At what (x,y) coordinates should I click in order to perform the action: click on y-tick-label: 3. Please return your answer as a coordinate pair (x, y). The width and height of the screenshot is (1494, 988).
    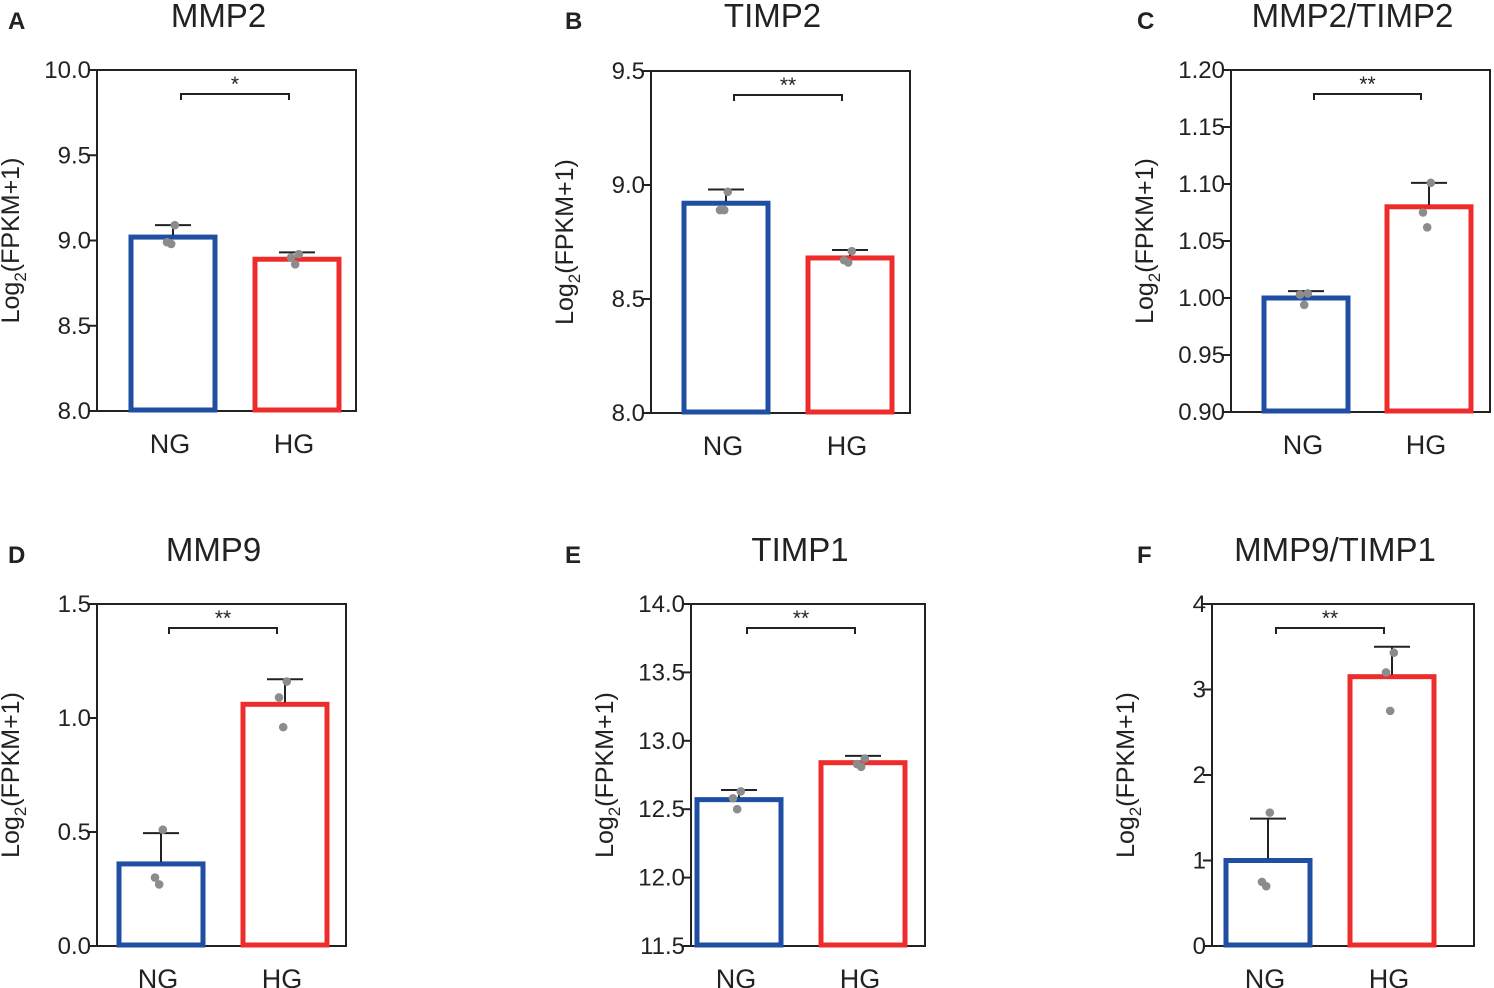
    Looking at the image, I should click on (1199, 690).